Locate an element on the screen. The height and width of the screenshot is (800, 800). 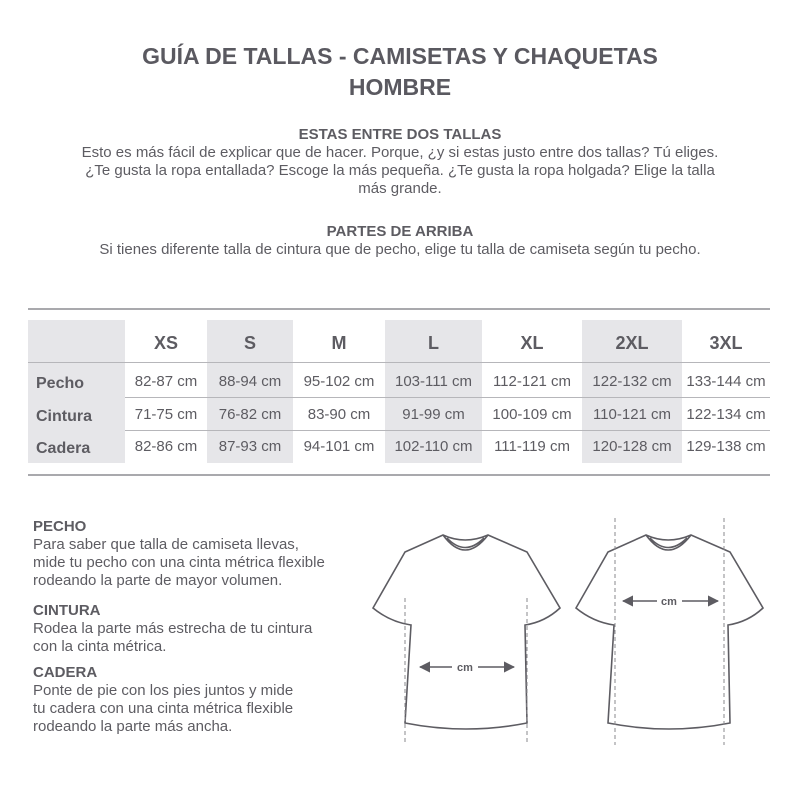
table-cell: 111-119 cm is located at coordinates (532, 446).